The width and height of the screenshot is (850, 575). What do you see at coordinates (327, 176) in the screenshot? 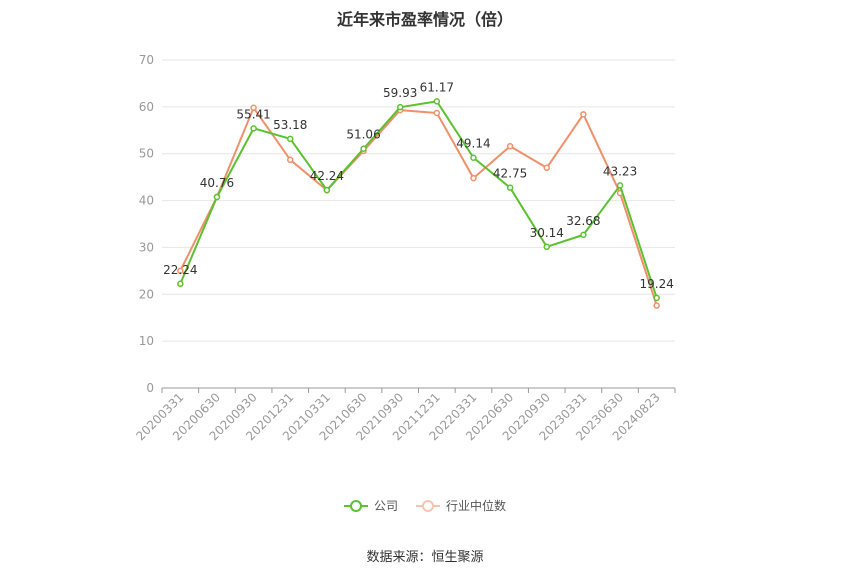
I see `data-label: 42.24` at bounding box center [327, 176].